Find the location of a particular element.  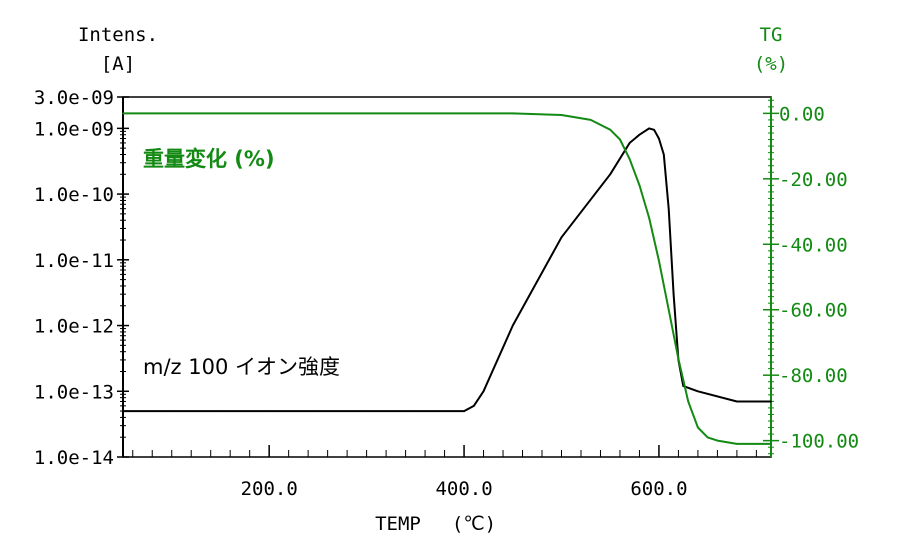

y-right-tick-label: -100.00 is located at coordinates (819, 442).